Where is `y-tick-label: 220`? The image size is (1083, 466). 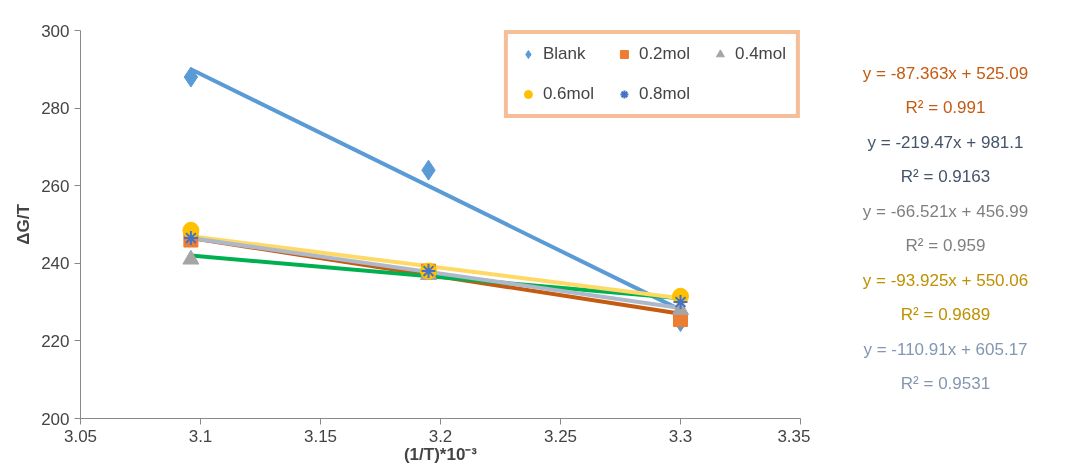 y-tick-label: 220 is located at coordinates (55, 341).